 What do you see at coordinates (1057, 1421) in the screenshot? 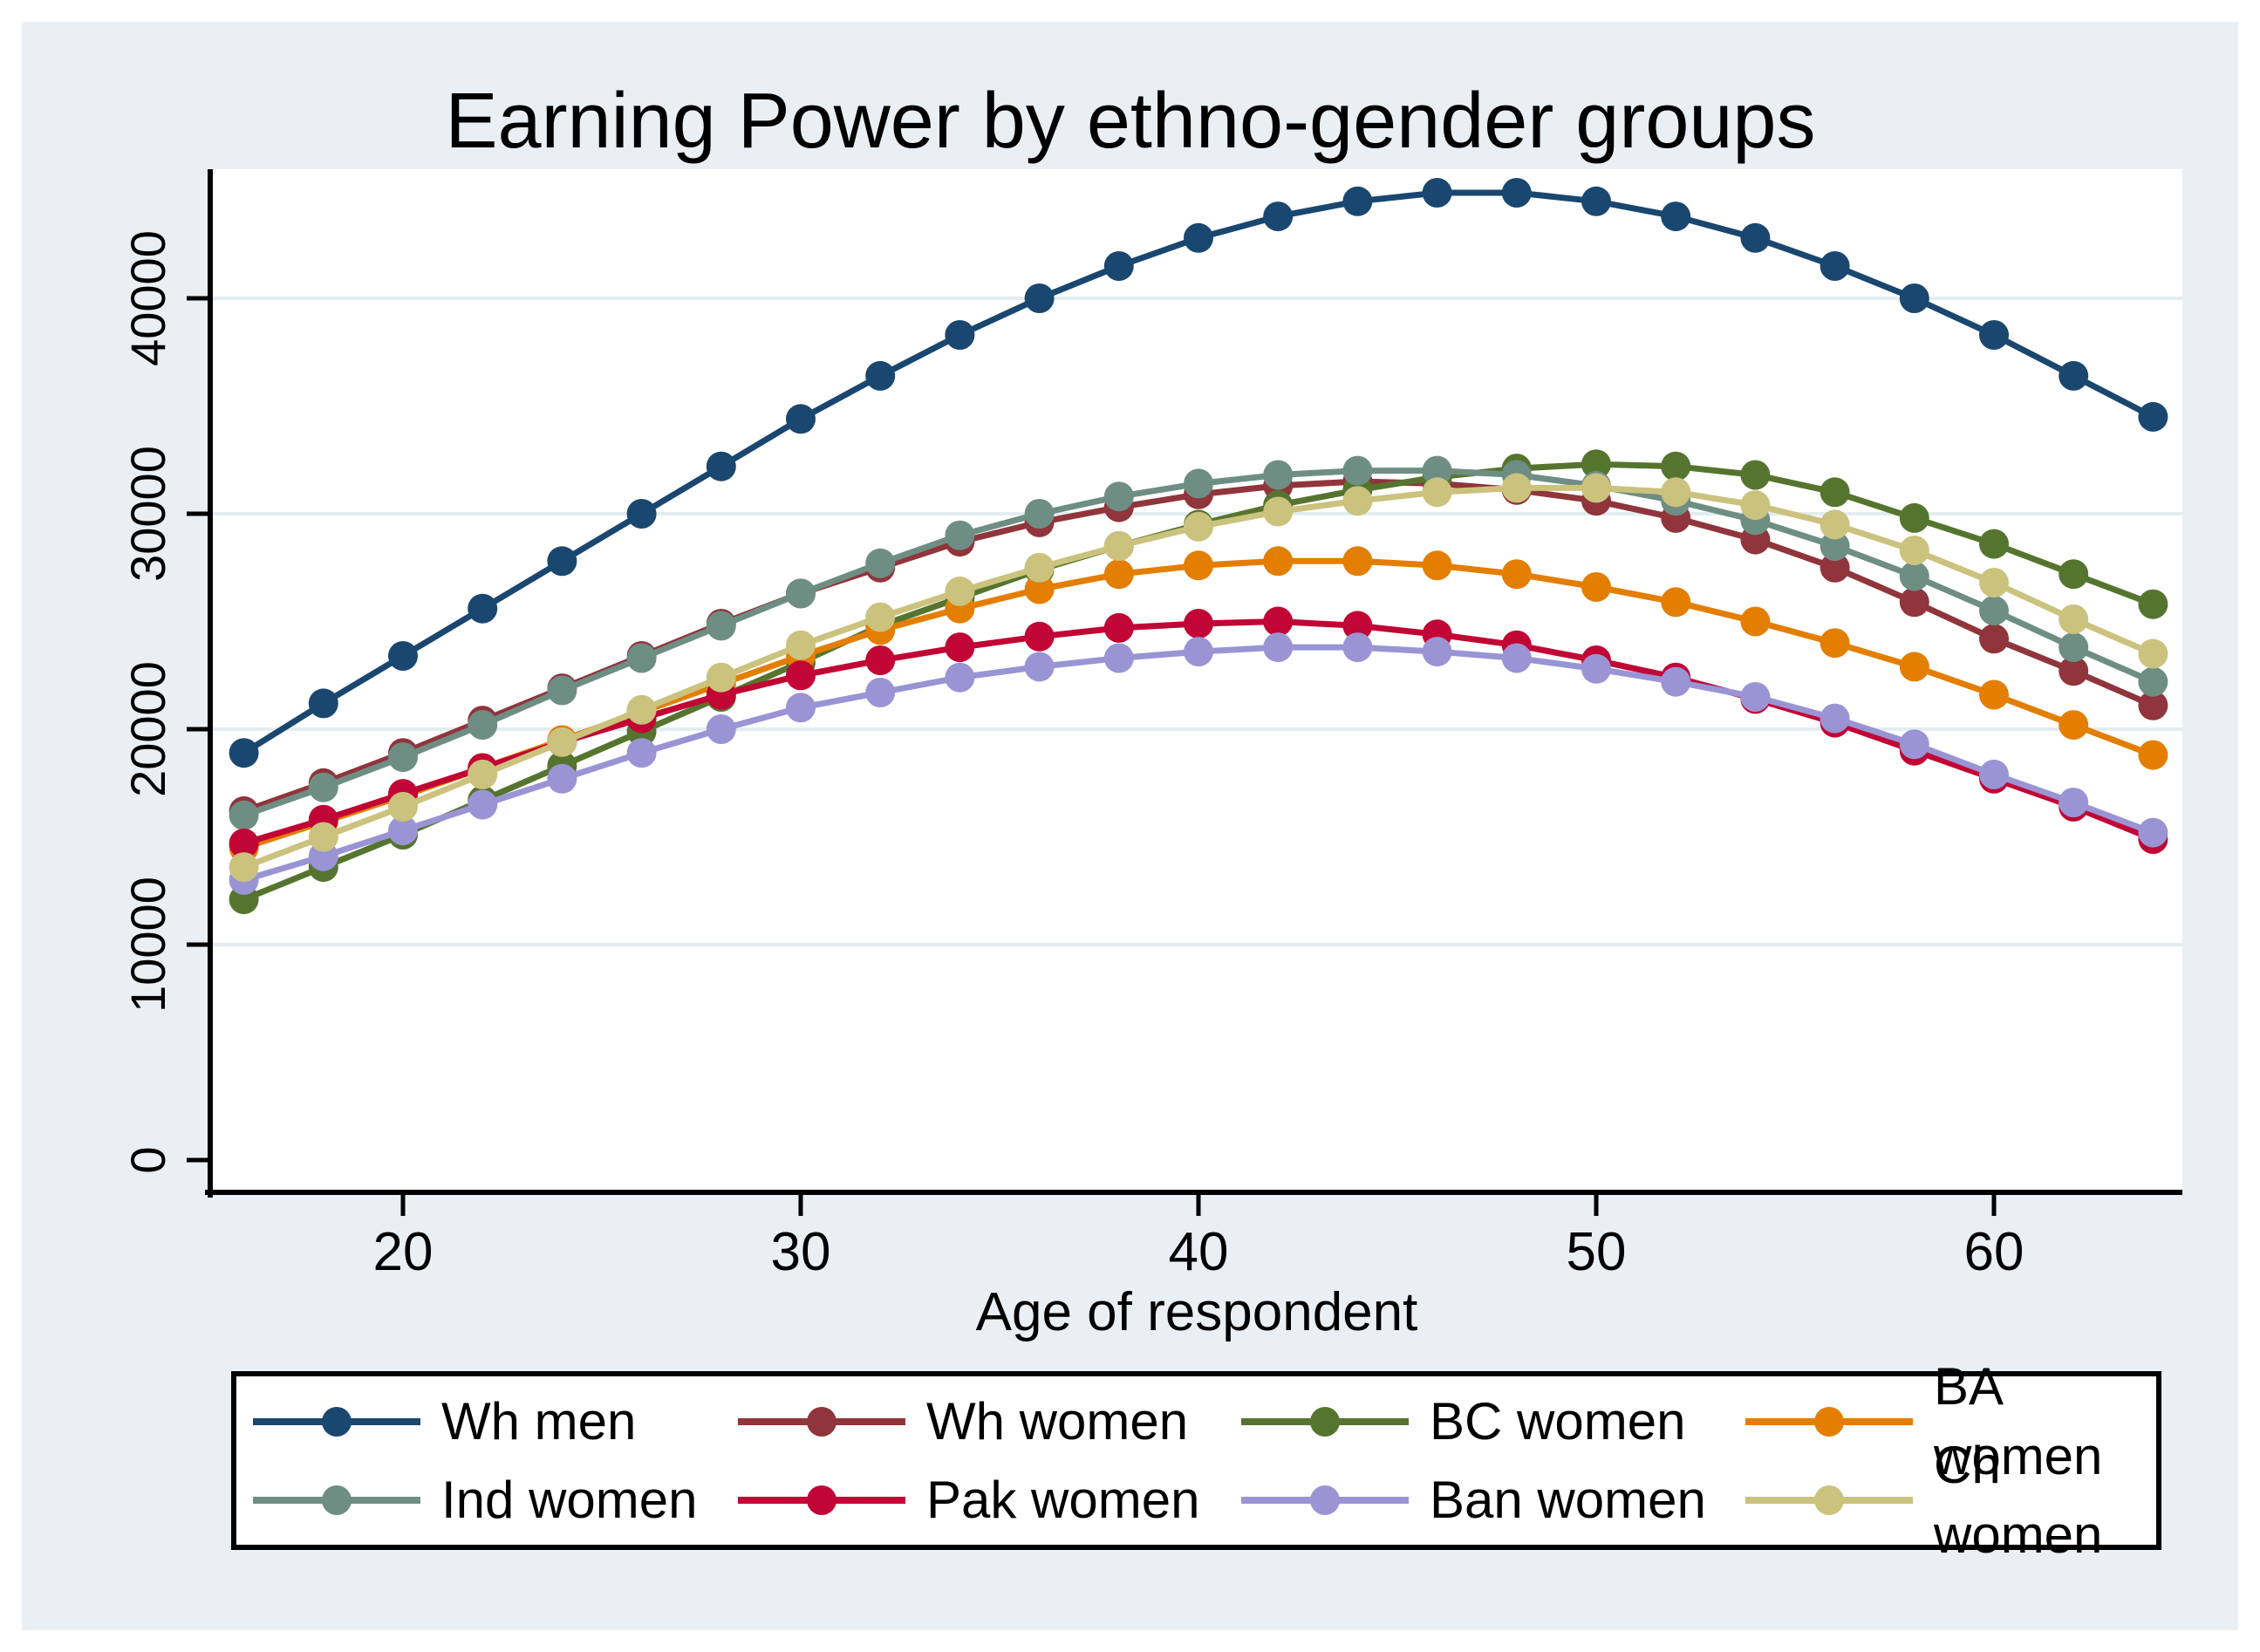
I see `legend-label: Wh women` at bounding box center [1057, 1421].